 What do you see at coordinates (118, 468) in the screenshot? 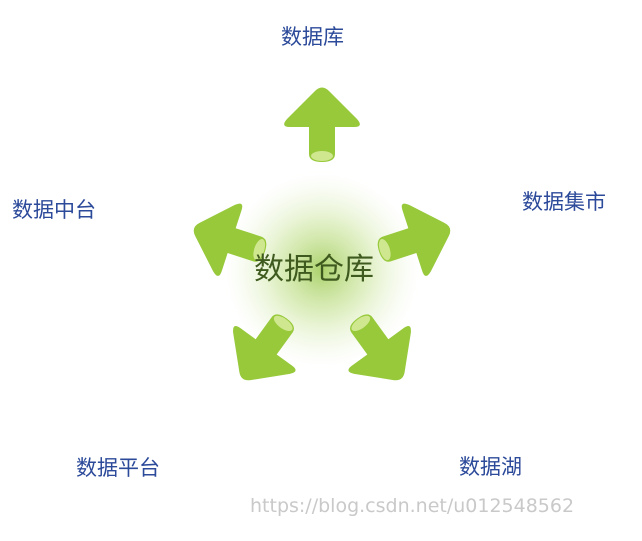
I see `node-label-bottom-left: 数据平台` at bounding box center [118, 468].